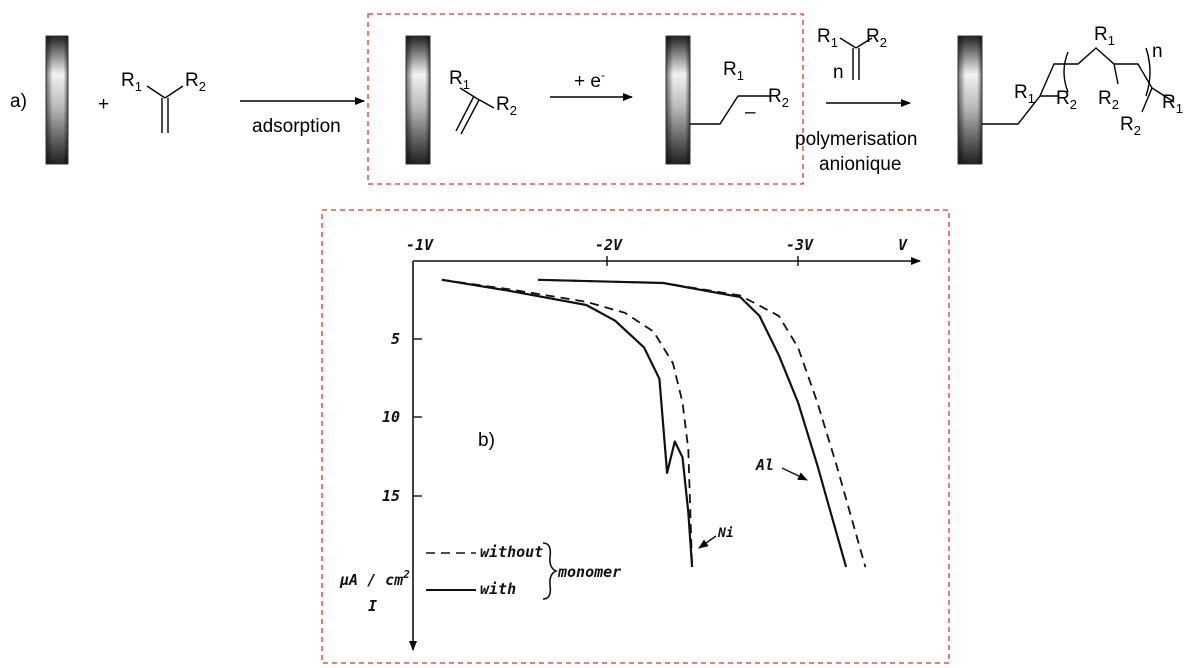 This screenshot has width=1190, height=668. I want to click on curve-ni-with-monomer, so click(567, 423).